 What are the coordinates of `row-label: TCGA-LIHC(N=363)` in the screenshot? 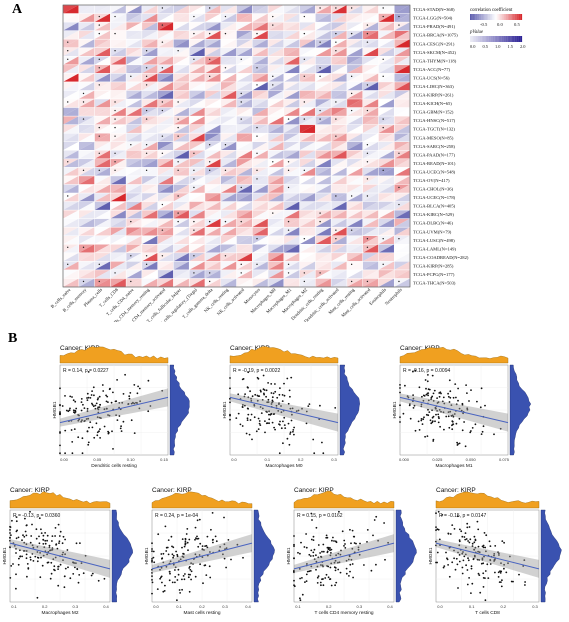 It's located at (433, 86).